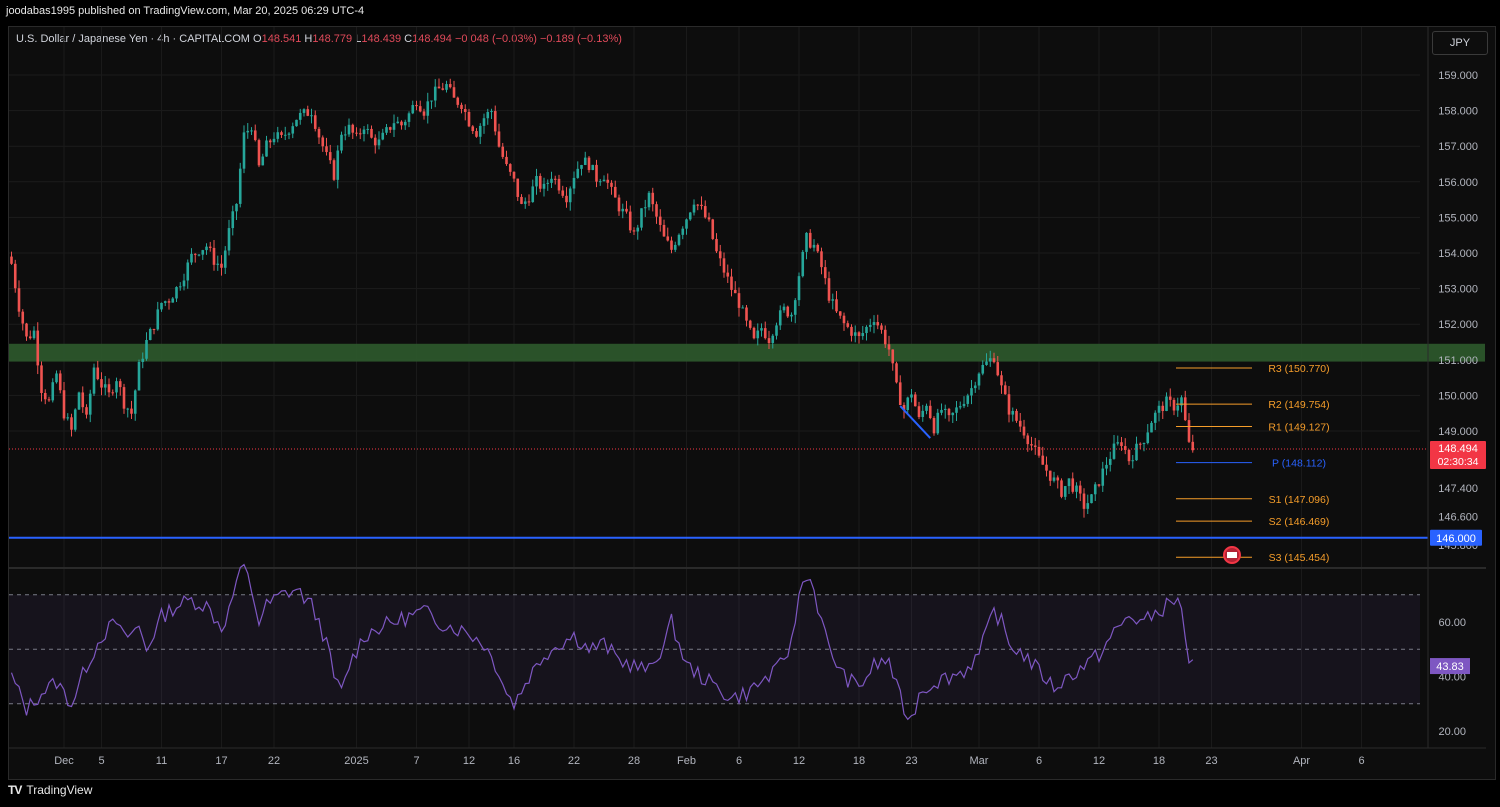  What do you see at coordinates (1039, 761) in the screenshot?
I see `time-axis-tick: 6` at bounding box center [1039, 761].